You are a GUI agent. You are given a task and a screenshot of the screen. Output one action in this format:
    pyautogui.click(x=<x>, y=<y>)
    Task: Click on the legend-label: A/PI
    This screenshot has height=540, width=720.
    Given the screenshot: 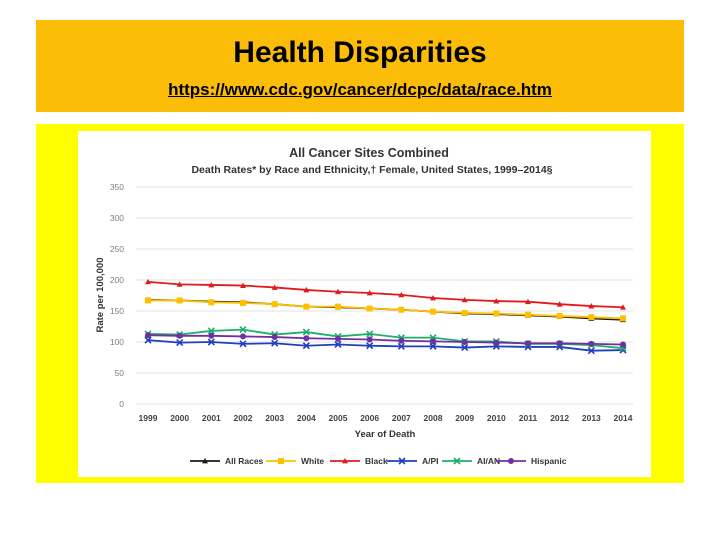 What is the action you would take?
    pyautogui.click(x=430, y=461)
    